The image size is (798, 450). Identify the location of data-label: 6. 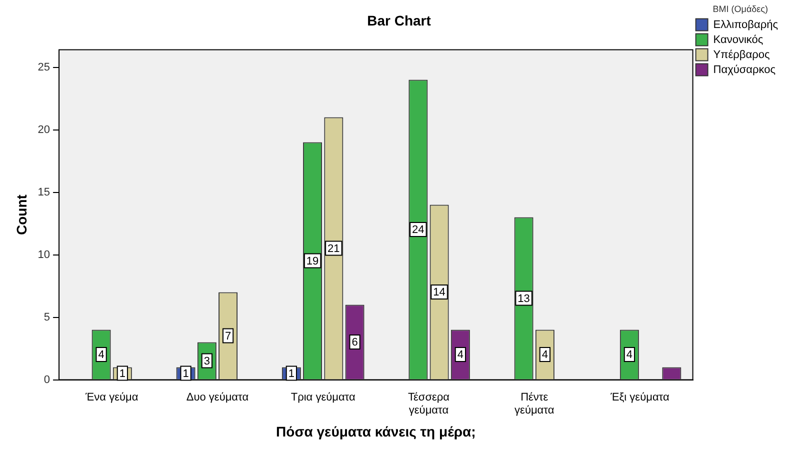
(355, 342).